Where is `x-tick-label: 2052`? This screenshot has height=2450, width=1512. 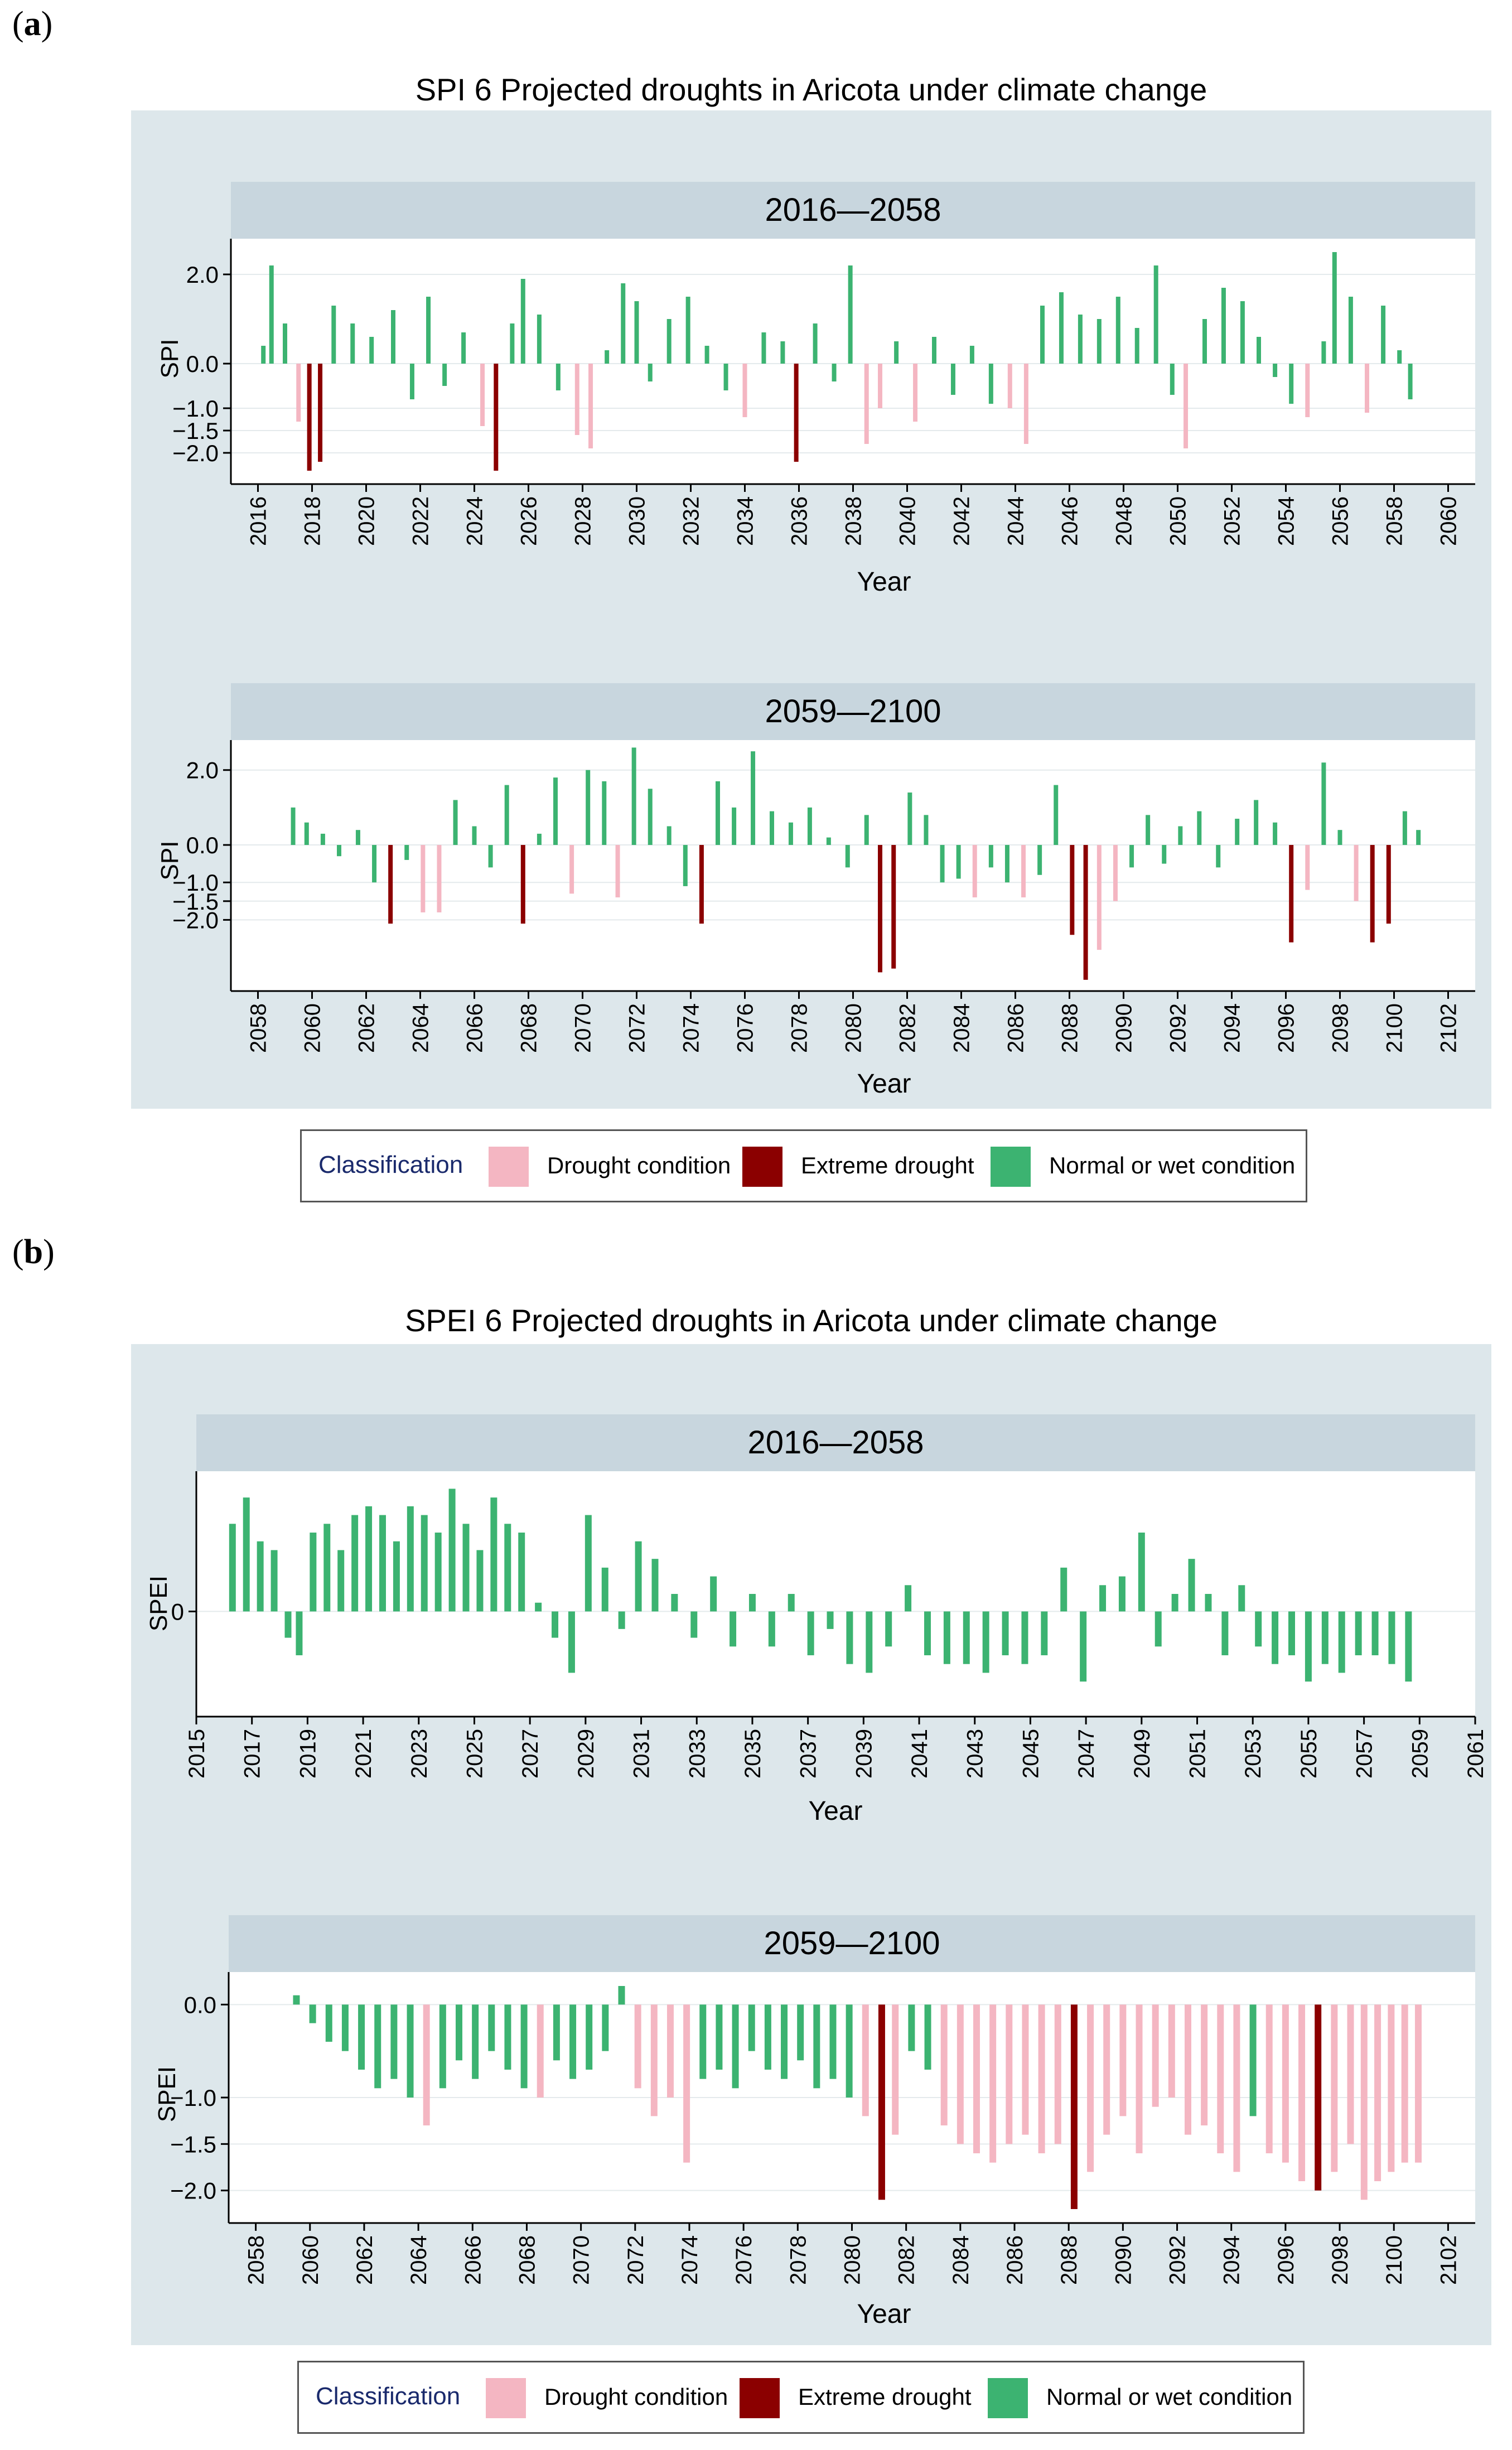
x-tick-label: 2052 is located at coordinates (1232, 521).